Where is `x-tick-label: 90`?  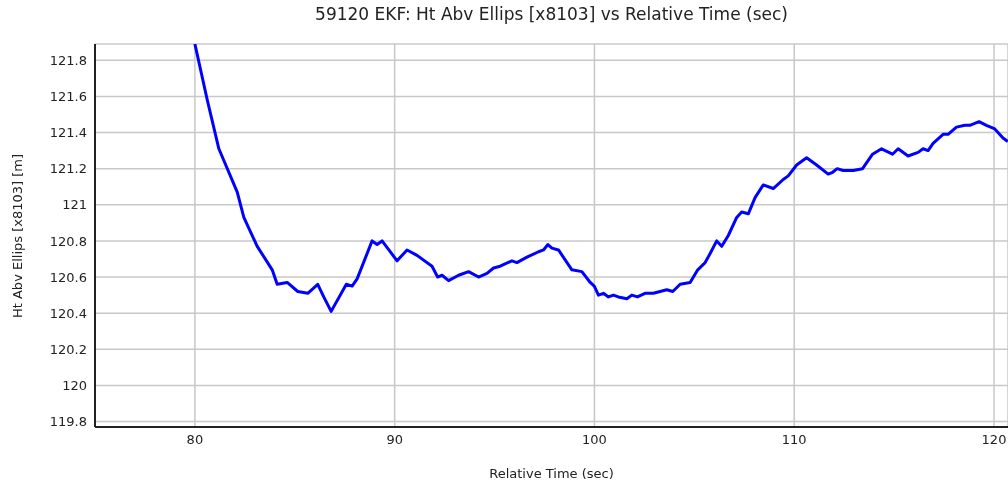 x-tick-label: 90 is located at coordinates (394, 440).